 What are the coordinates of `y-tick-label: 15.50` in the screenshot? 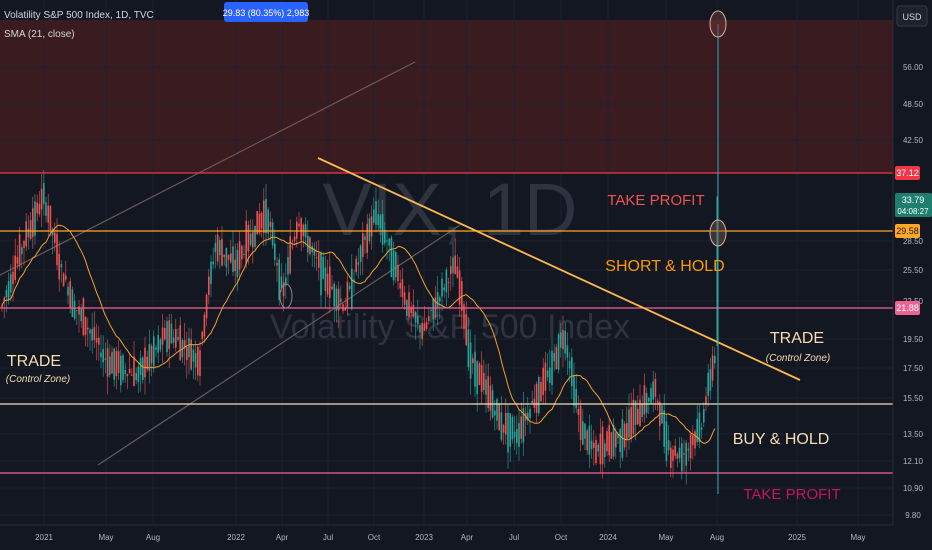 It's located at (913, 398).